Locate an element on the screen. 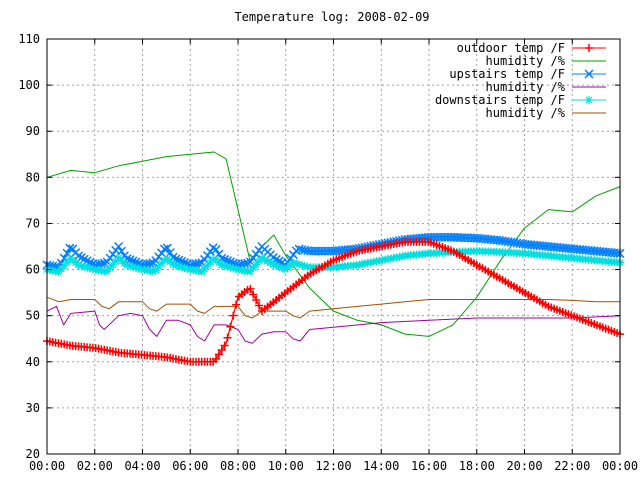 Image resolution: width=640 pixels, height=480 pixels. x-tick-label: 16:00 is located at coordinates (429, 466).